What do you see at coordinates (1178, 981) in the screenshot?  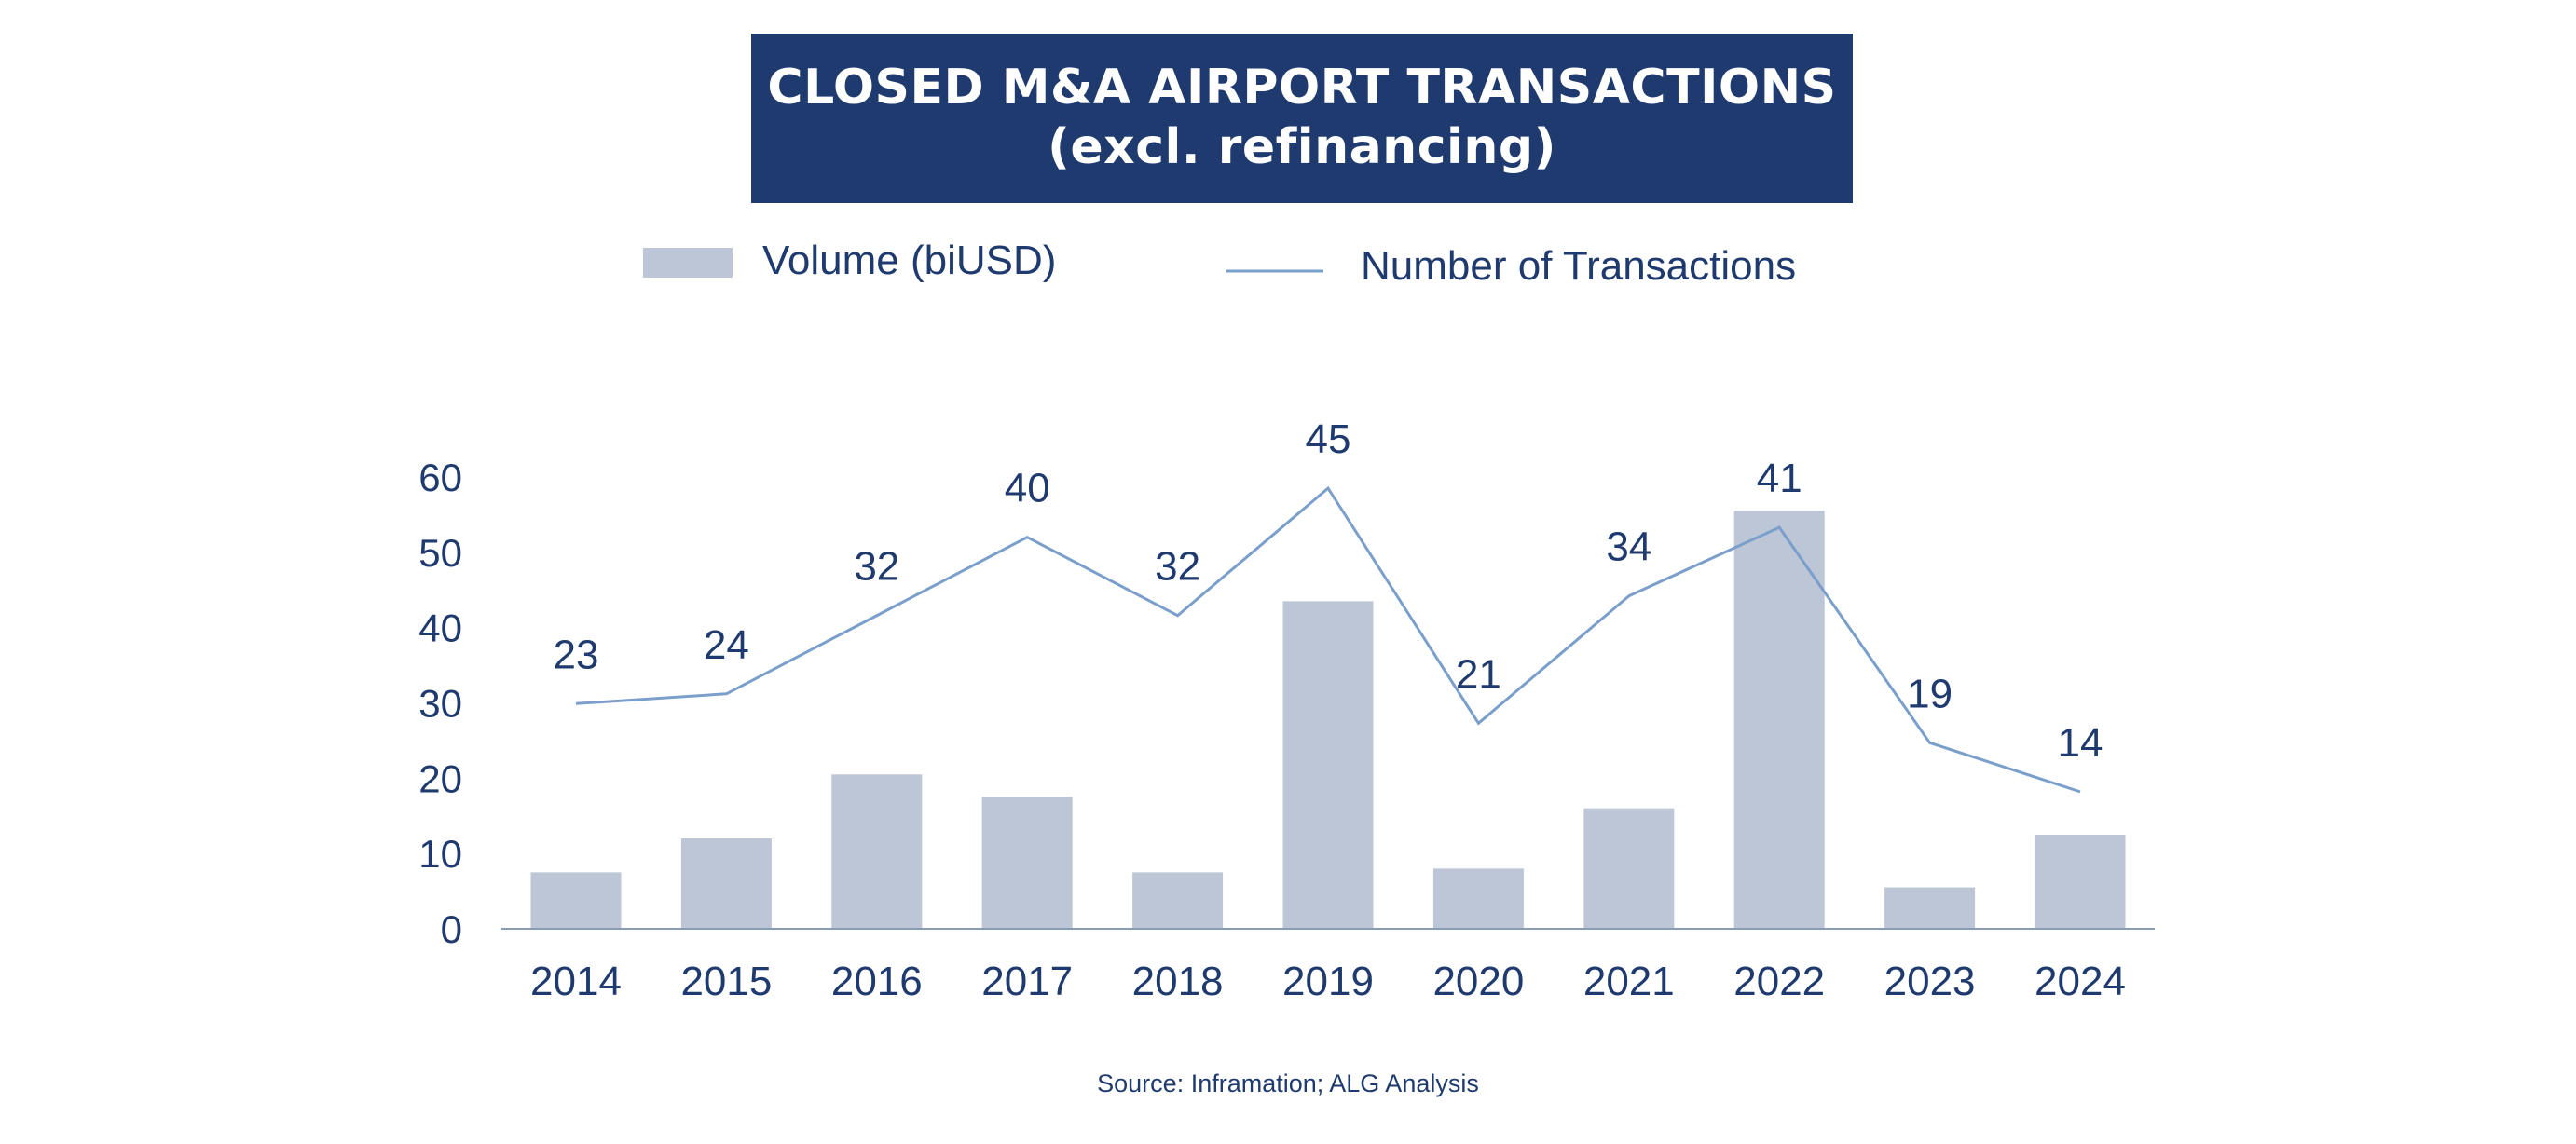 I see `x-tick-label-2018: 2018` at bounding box center [1178, 981].